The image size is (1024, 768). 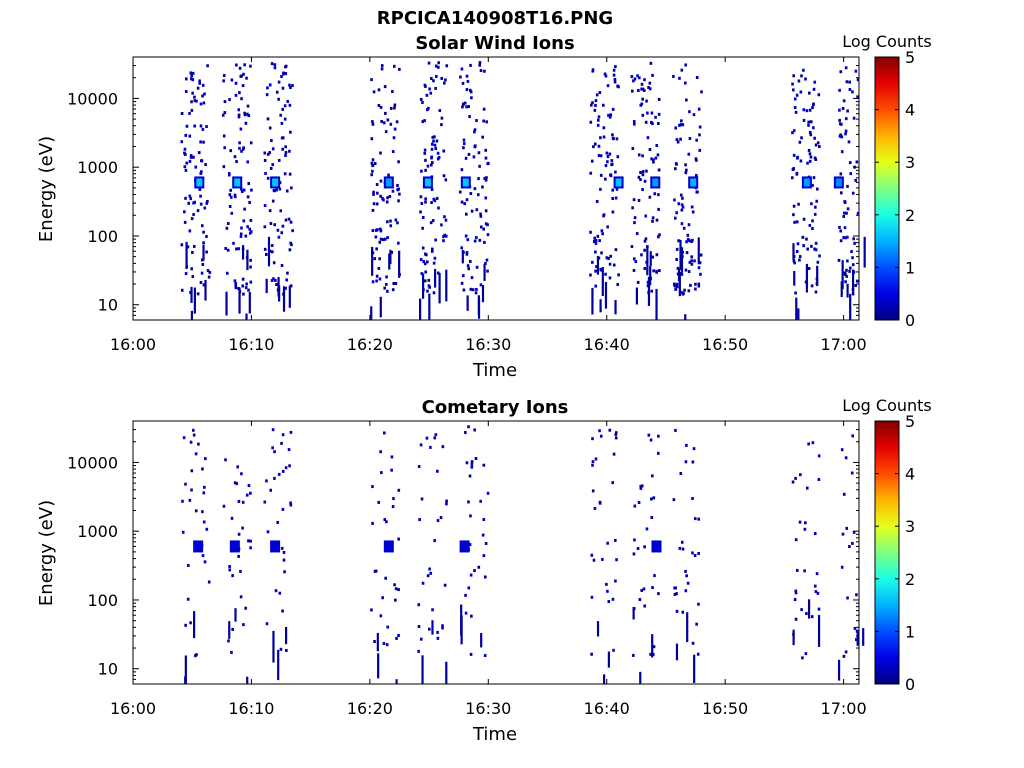 What do you see at coordinates (488, 344) in the screenshot?
I see `x-tick-label: 16:30` at bounding box center [488, 344].